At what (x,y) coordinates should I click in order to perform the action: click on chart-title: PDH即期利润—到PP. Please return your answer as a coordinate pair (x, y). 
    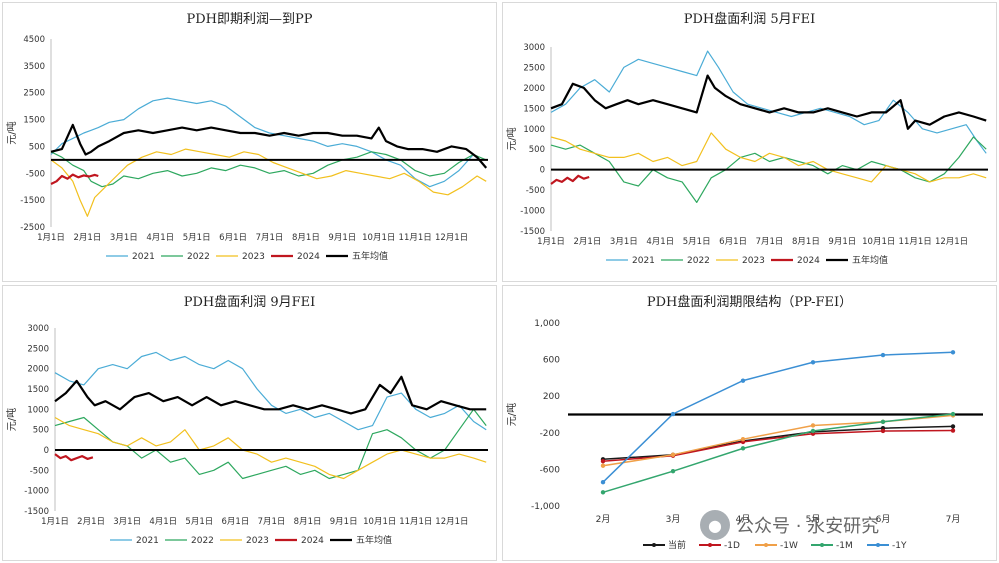
    Looking at the image, I should click on (249, 19).